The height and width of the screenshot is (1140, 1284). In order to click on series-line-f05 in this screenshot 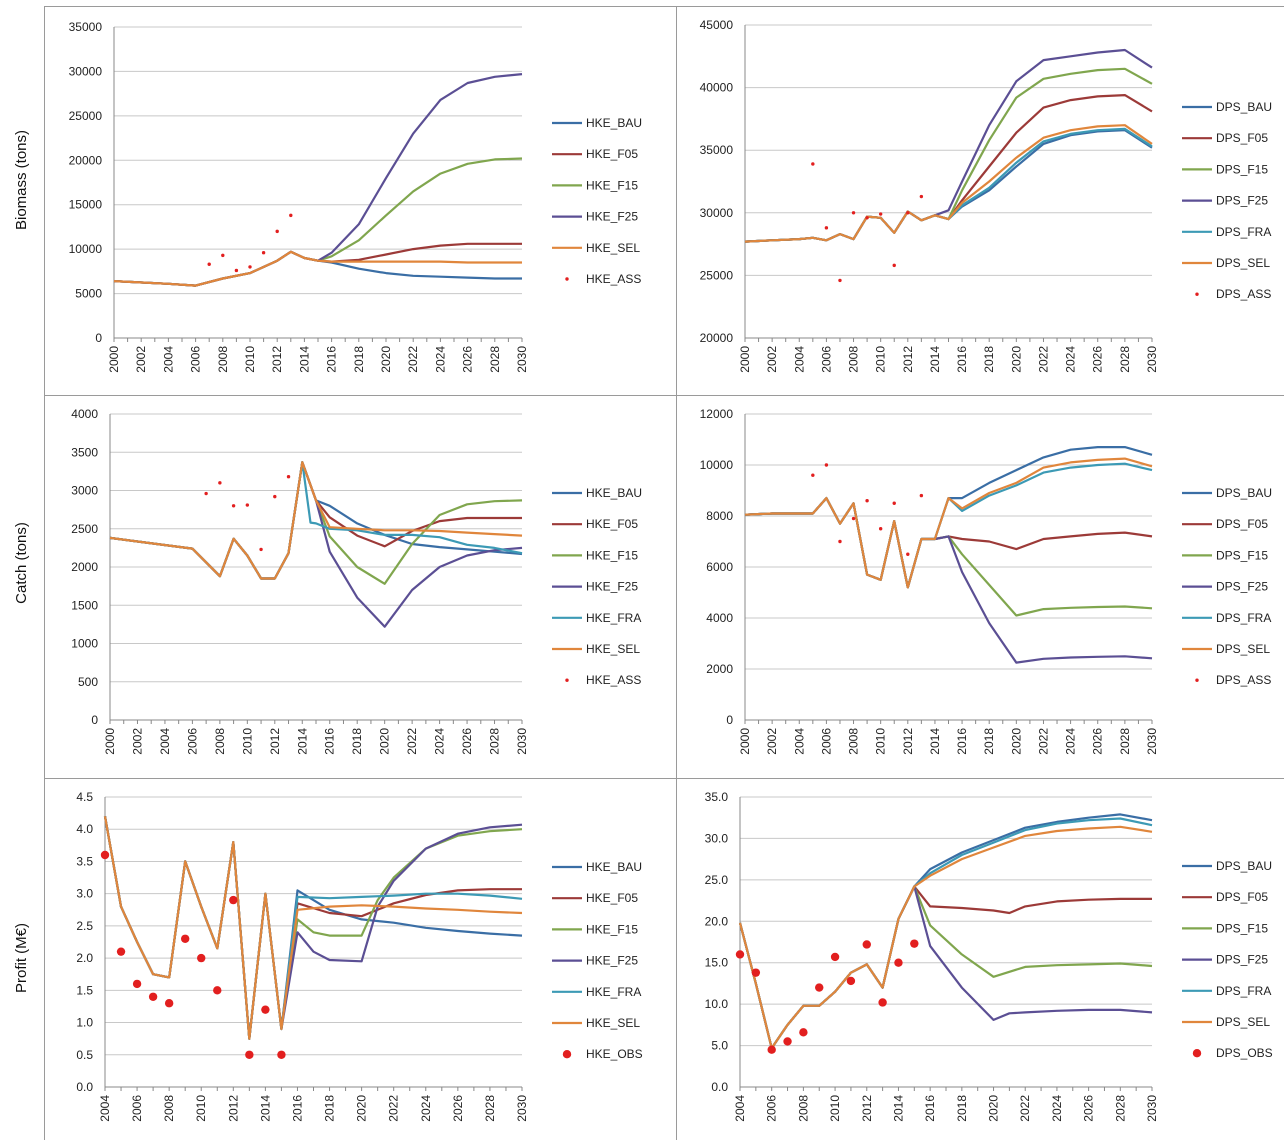, I will do `click(315, 520)`.